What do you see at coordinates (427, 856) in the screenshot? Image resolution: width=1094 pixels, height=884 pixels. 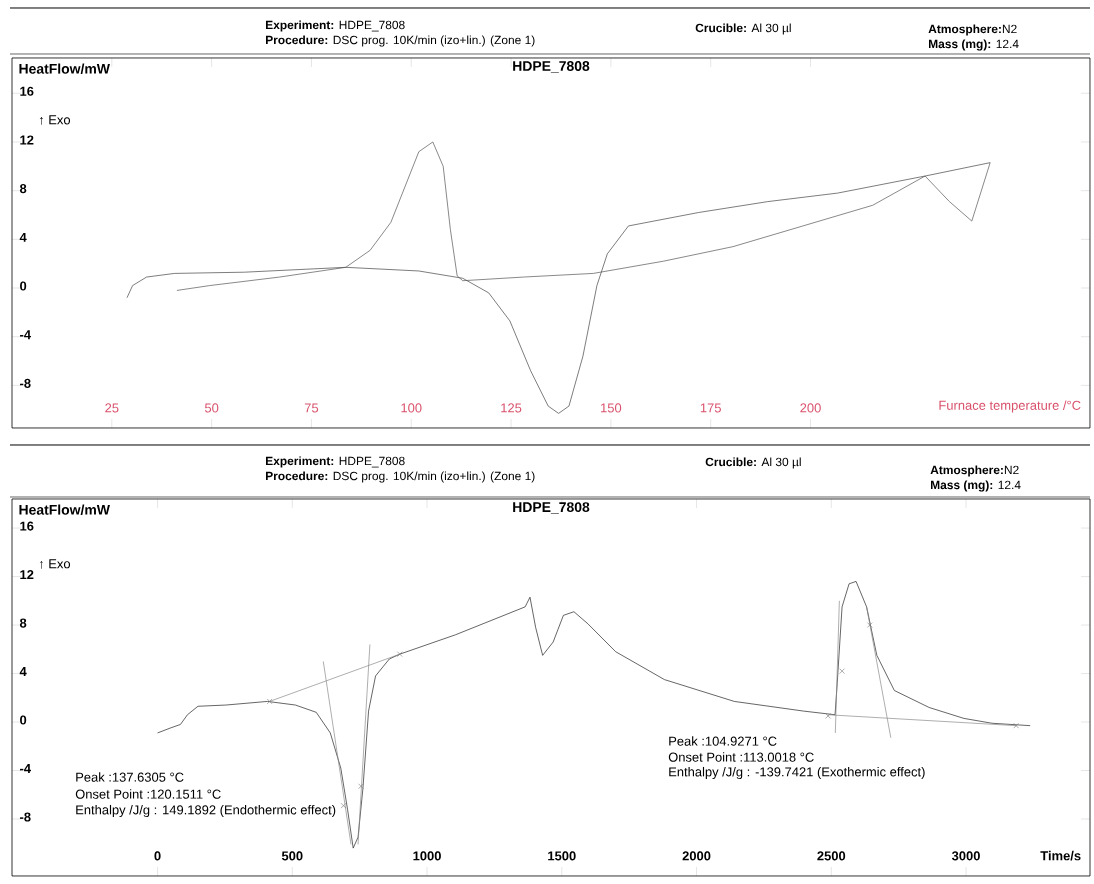 I see `x-tick-label: 1000` at bounding box center [427, 856].